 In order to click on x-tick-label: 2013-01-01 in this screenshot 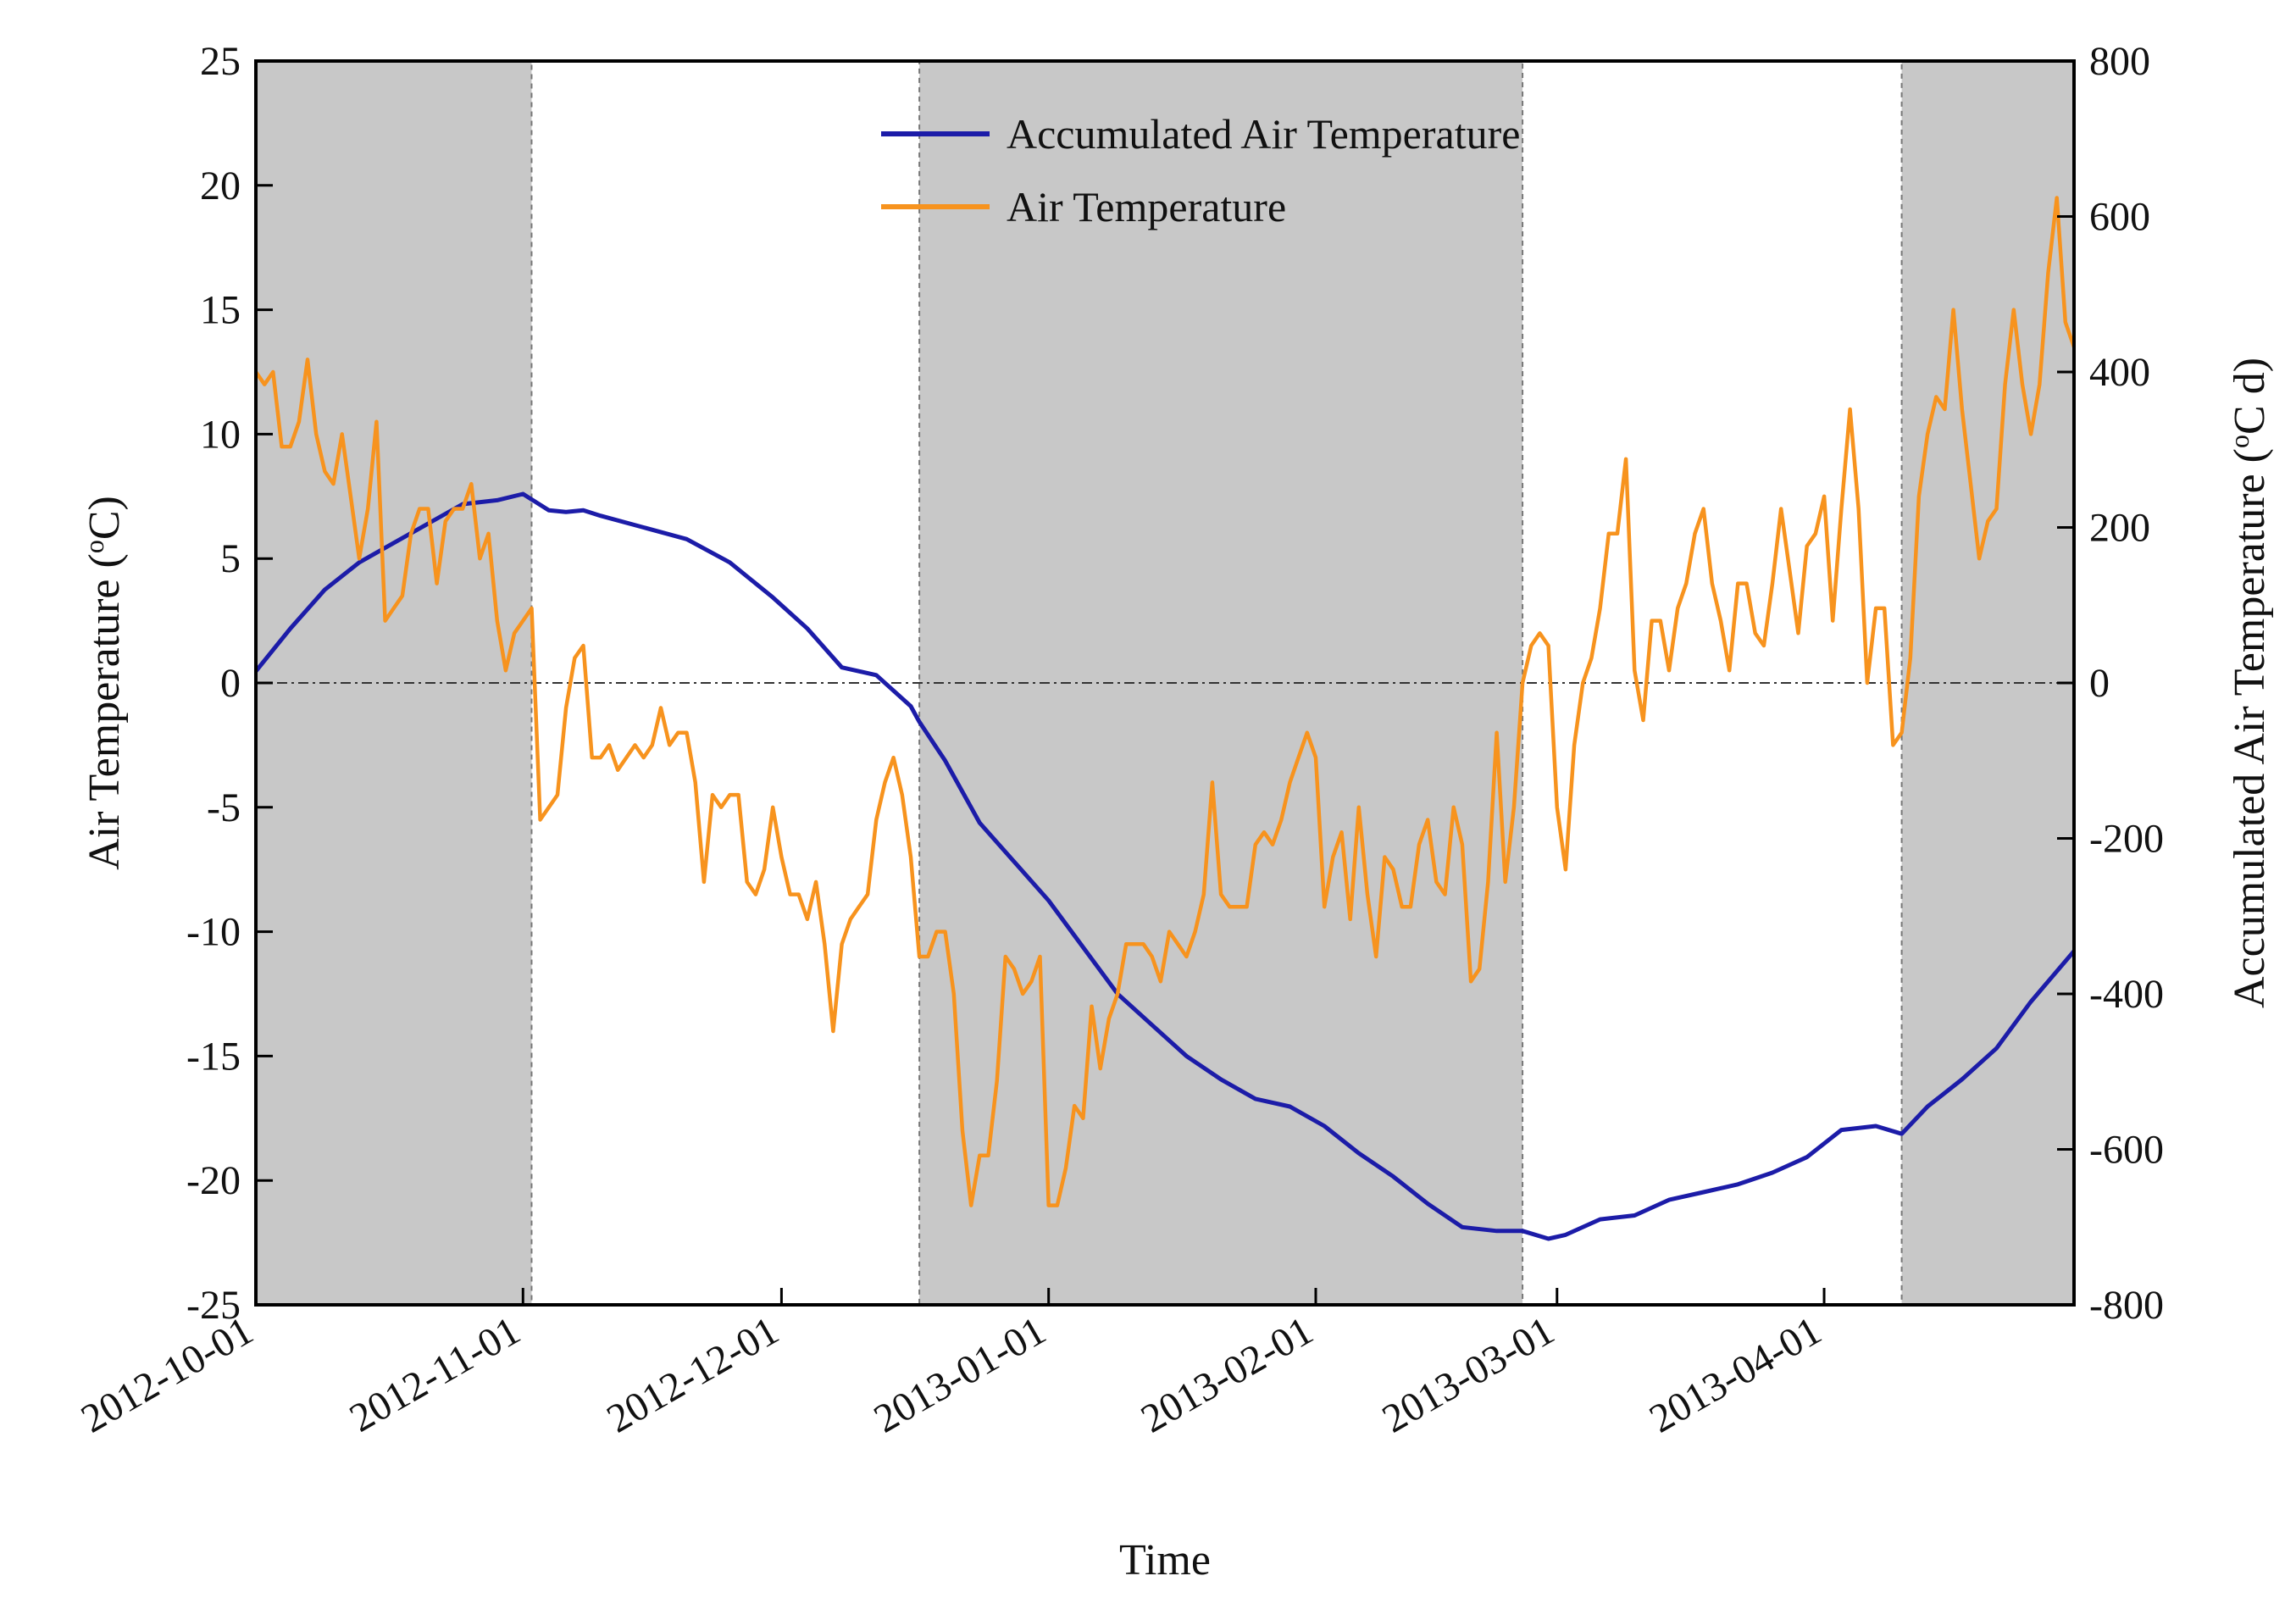, I will do `click(960, 1375)`.